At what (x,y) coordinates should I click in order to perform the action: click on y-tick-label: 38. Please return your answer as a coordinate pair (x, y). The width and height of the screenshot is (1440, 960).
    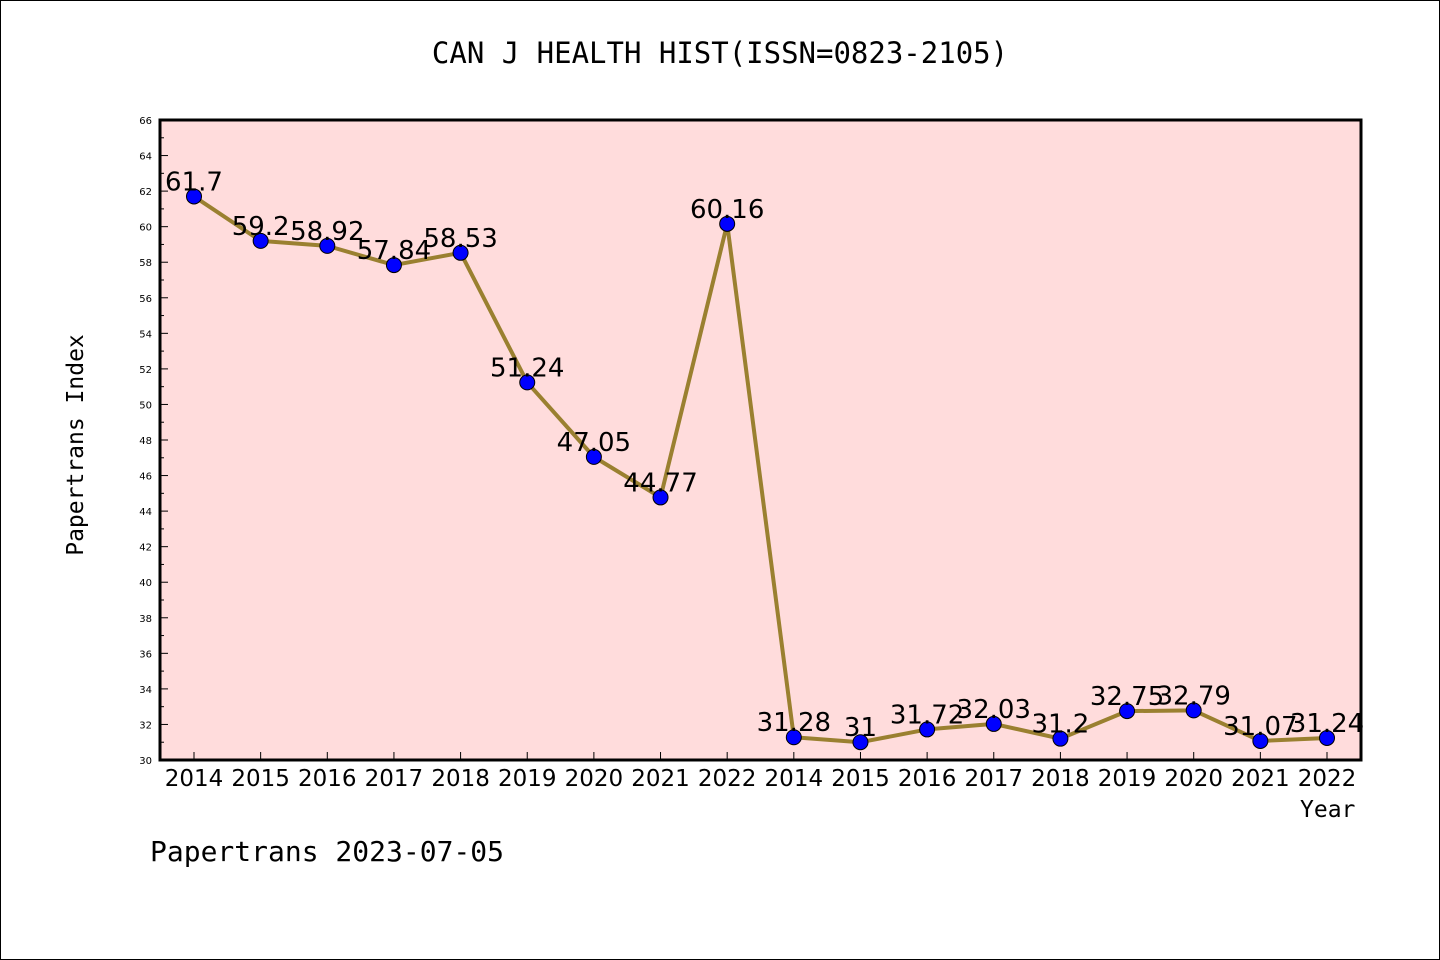
    Looking at the image, I should click on (145, 619).